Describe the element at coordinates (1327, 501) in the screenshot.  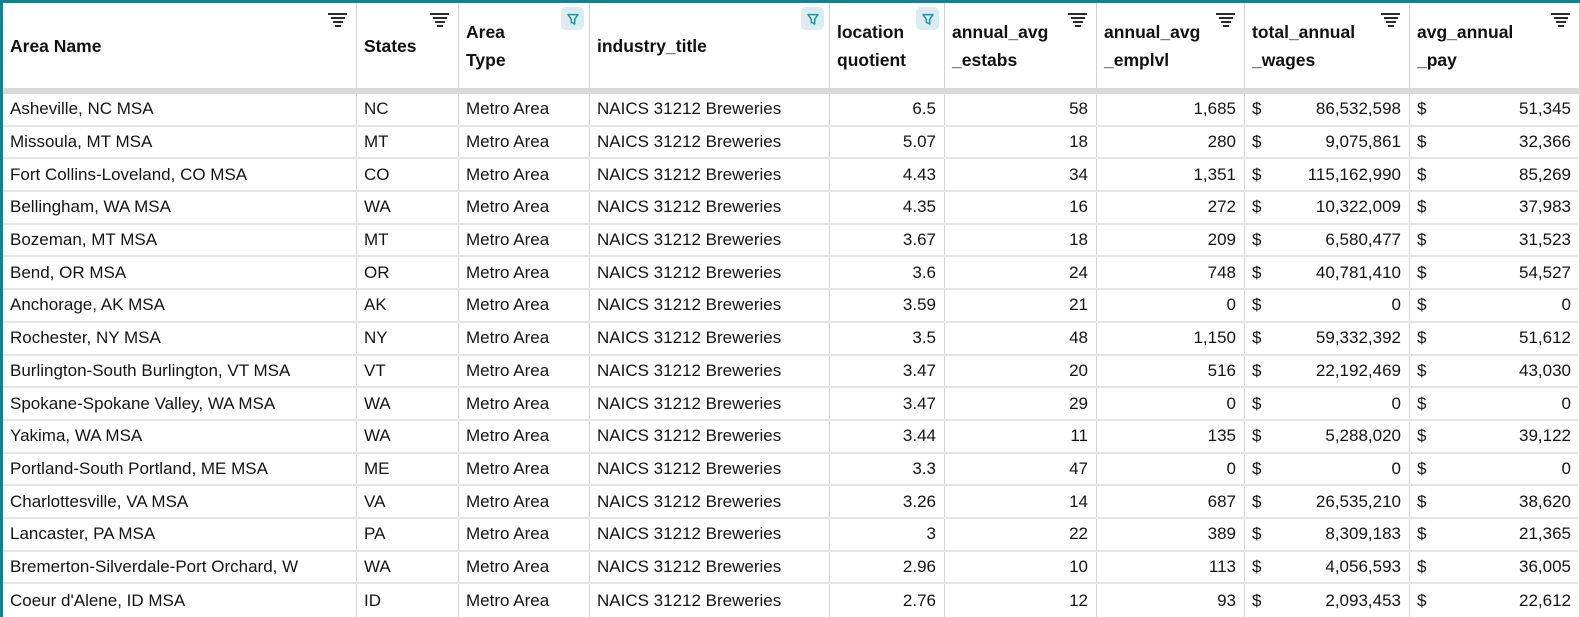
I see `cell-total_annual_wages: $26,535,210` at that location.